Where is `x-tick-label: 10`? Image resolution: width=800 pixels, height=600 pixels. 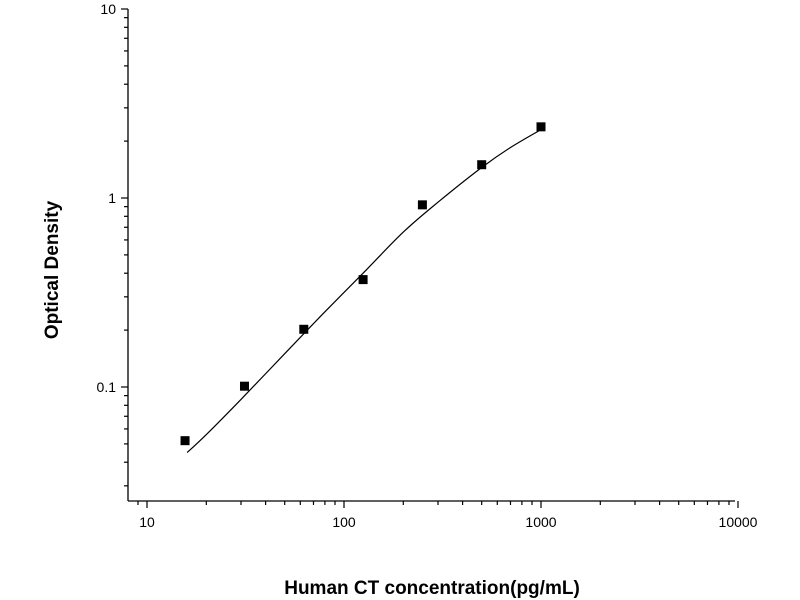 x-tick-label: 10 is located at coordinates (147, 522).